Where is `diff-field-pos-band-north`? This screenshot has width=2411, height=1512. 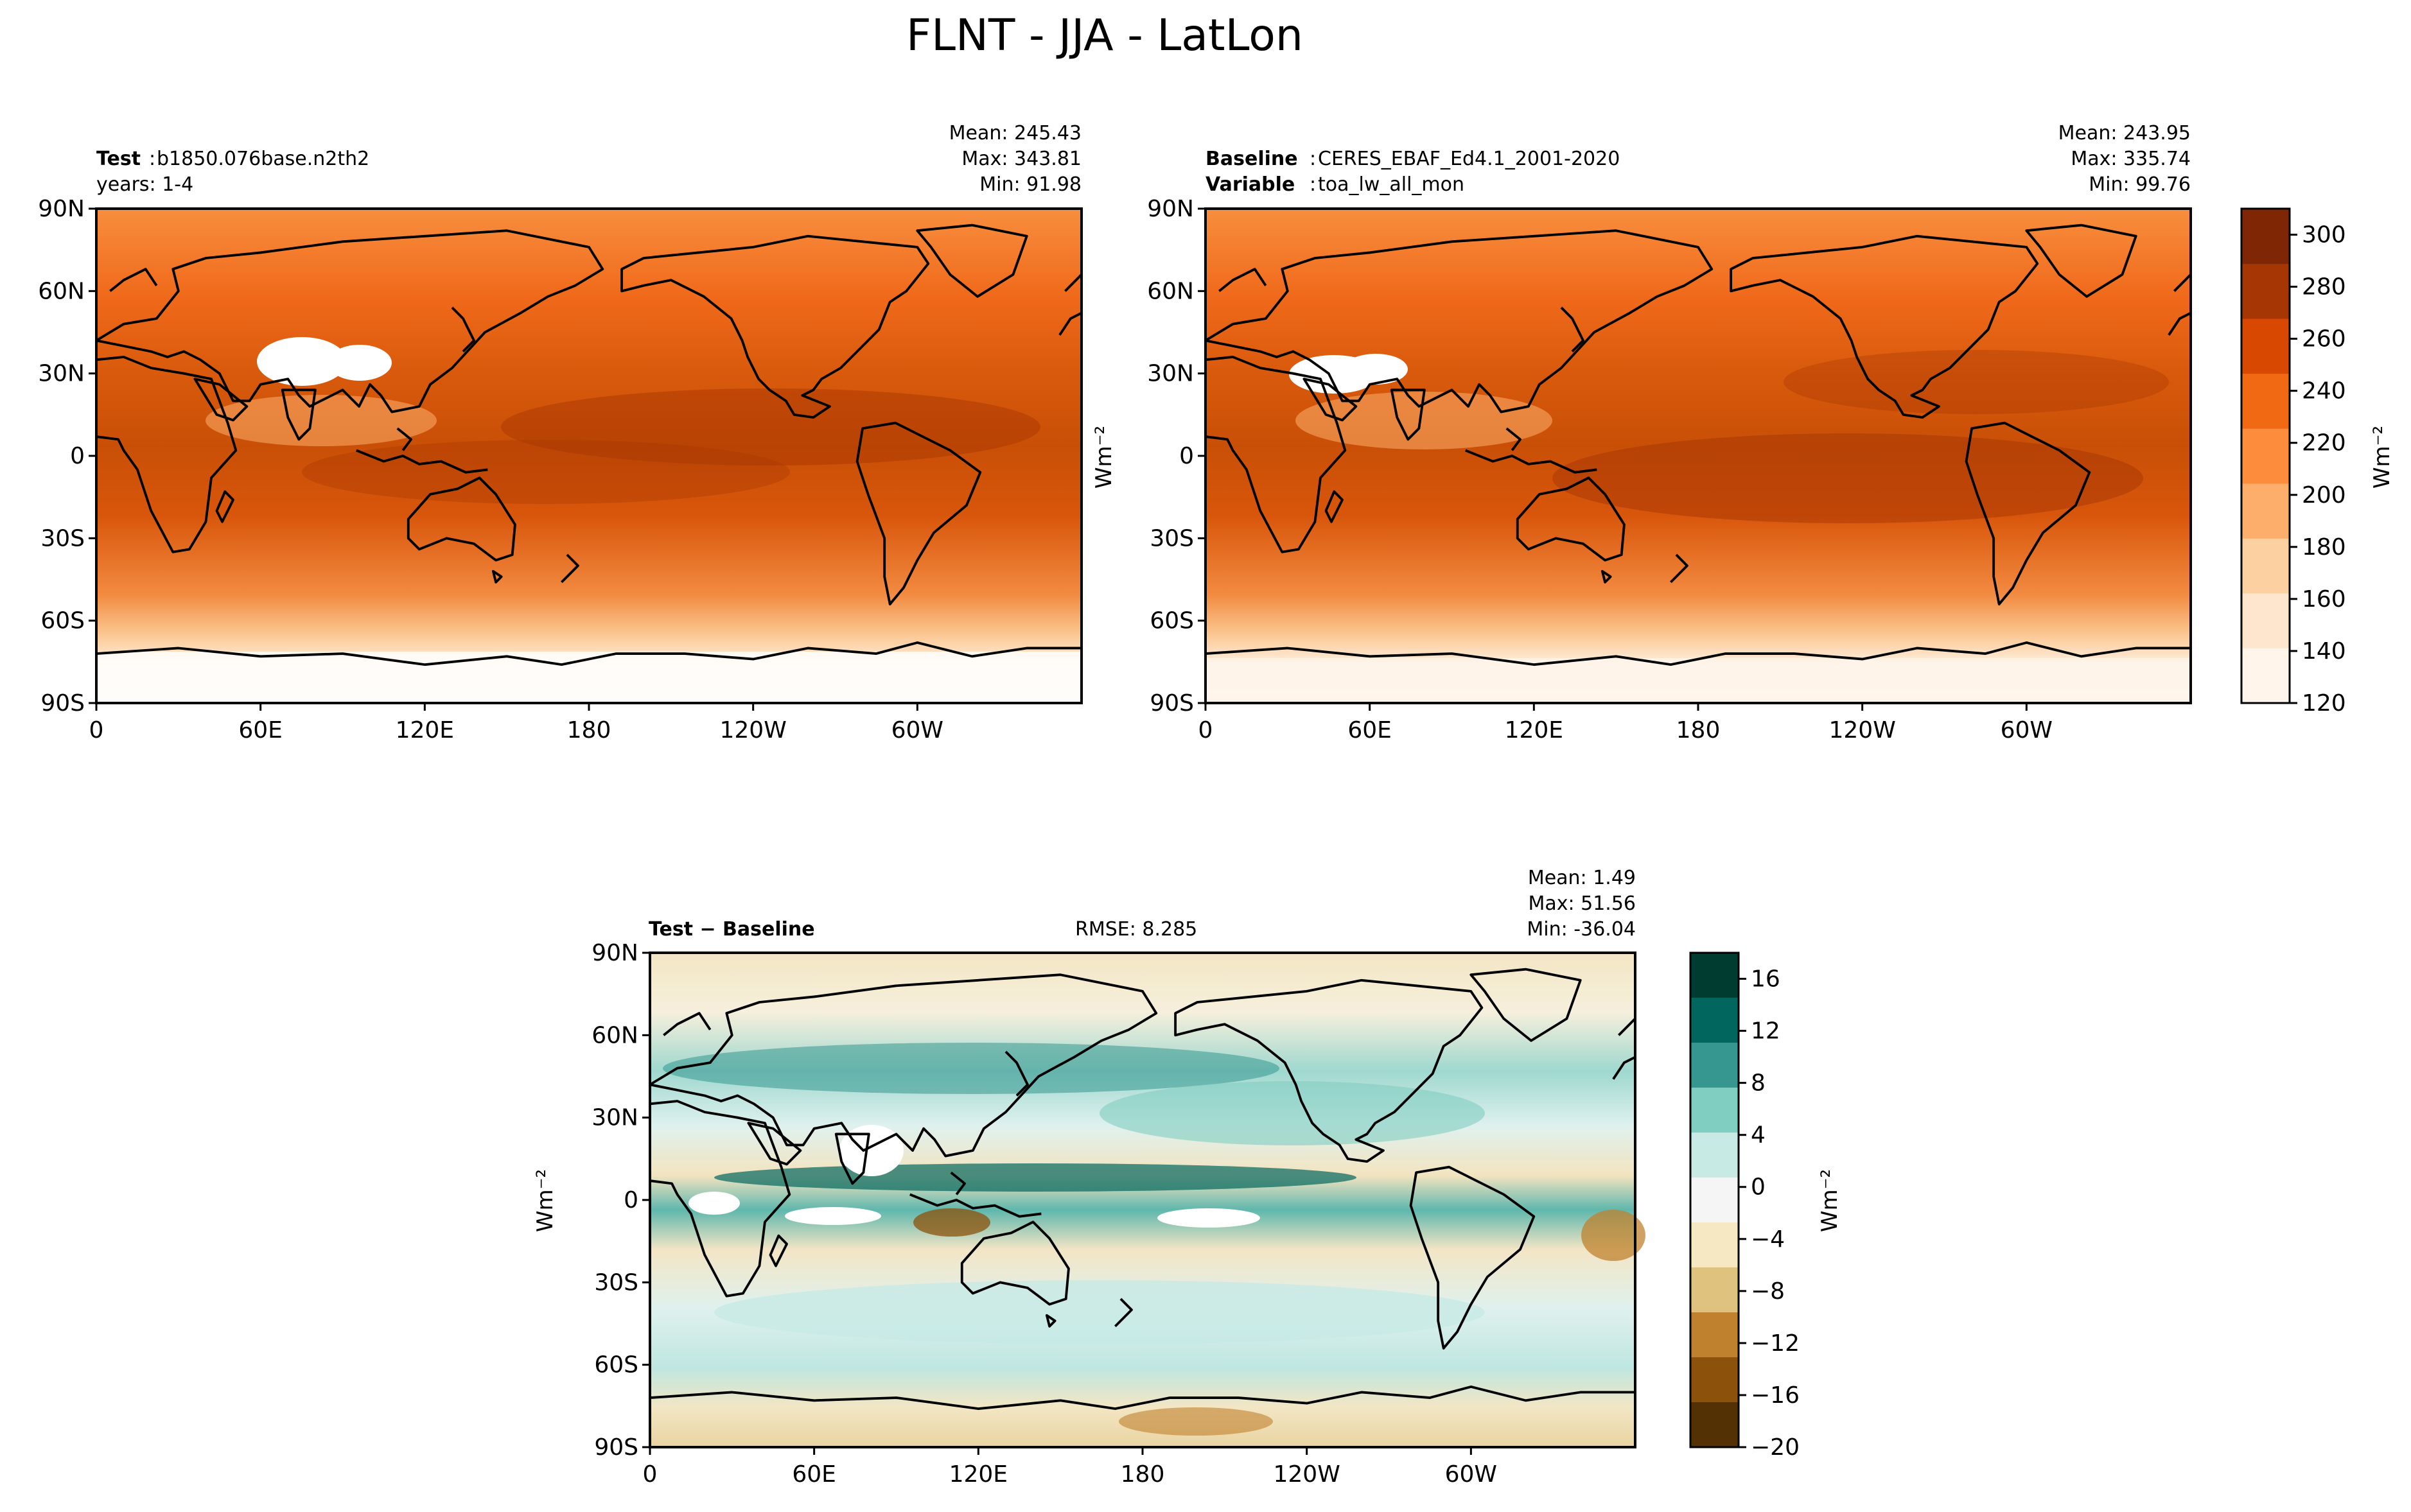
diff-field-pos-band-north is located at coordinates (971, 1068).